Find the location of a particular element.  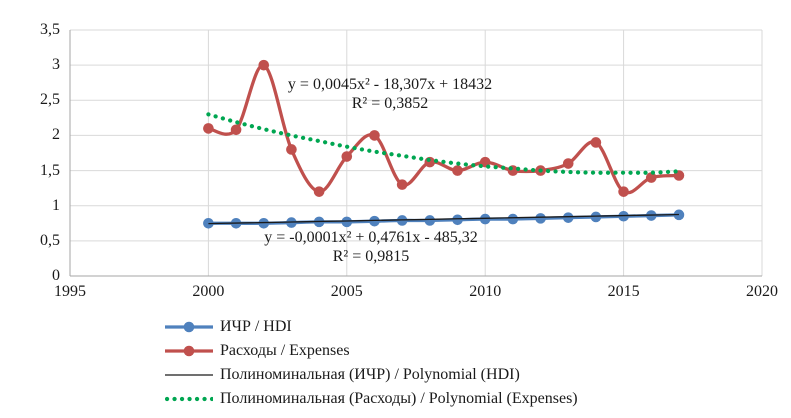

x-tick-label: 2000 is located at coordinates (208, 291).